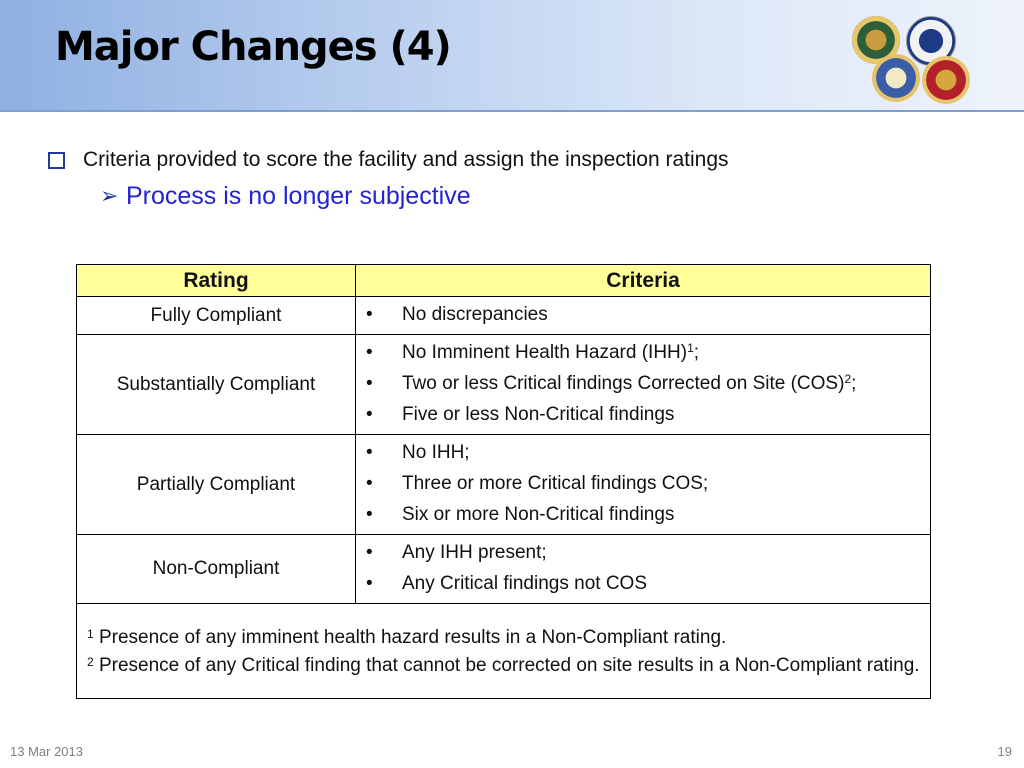  I want to click on criteria-item: Six or more Non-Critical findings, so click(643, 514).